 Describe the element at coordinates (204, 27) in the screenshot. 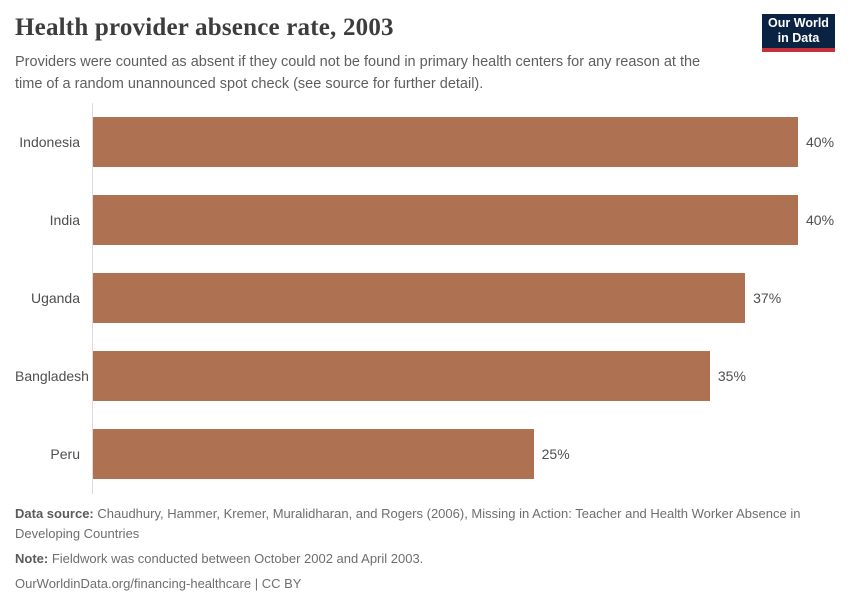

I see `chart-title: Health provider absence rate, 2003` at that location.